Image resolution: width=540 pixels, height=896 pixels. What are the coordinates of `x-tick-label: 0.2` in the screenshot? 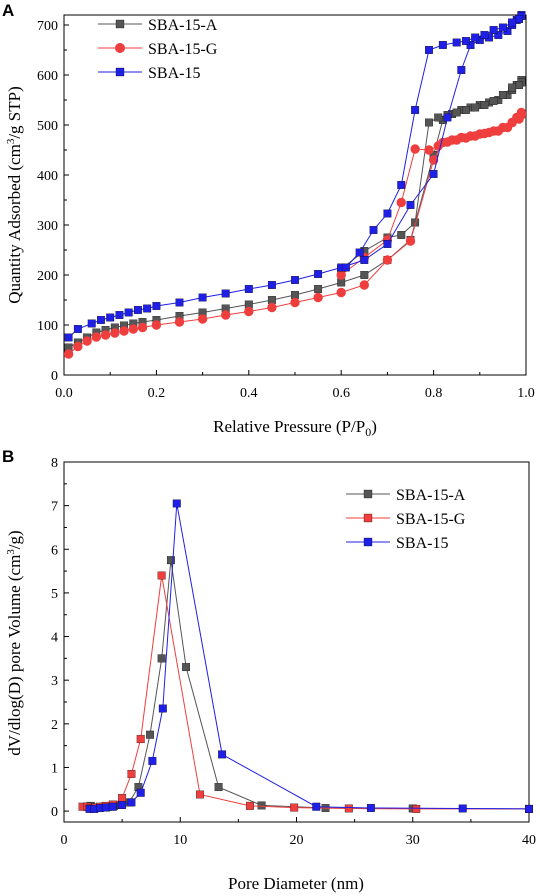 It's located at (157, 393).